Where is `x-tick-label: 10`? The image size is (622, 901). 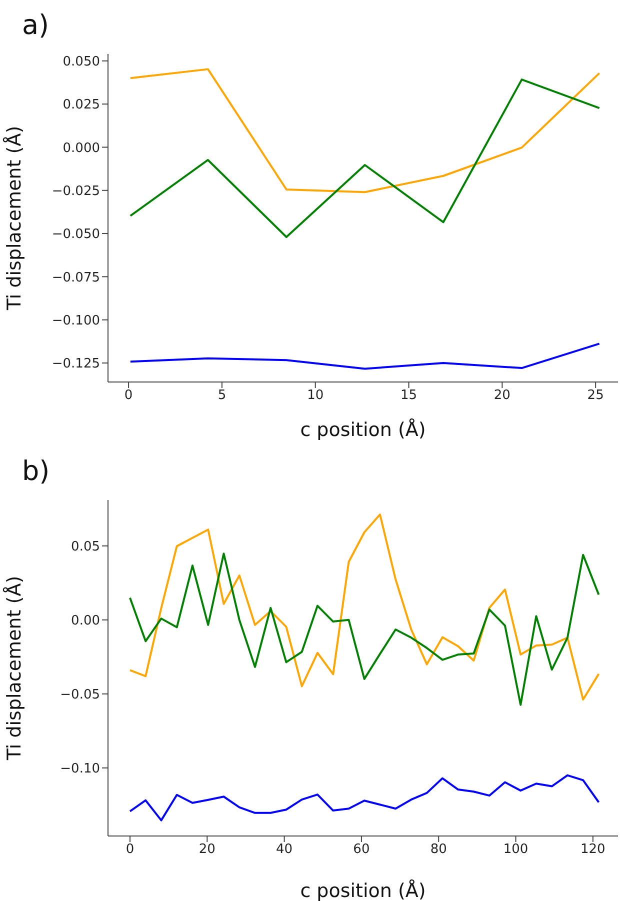 x-tick-label: 10 is located at coordinates (315, 396).